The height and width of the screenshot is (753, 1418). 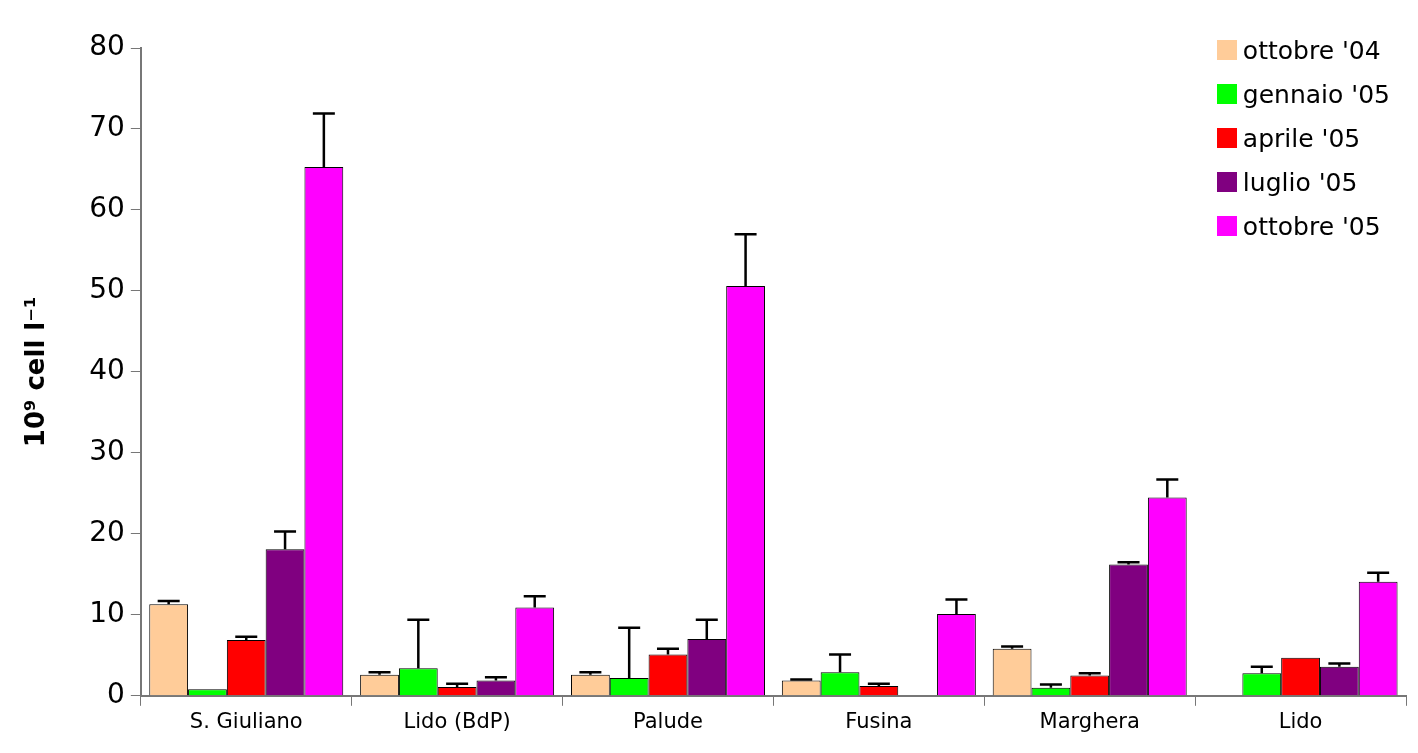 I want to click on y-axis-title: 10⁹ cell l⁻¹, so click(x=35, y=372).